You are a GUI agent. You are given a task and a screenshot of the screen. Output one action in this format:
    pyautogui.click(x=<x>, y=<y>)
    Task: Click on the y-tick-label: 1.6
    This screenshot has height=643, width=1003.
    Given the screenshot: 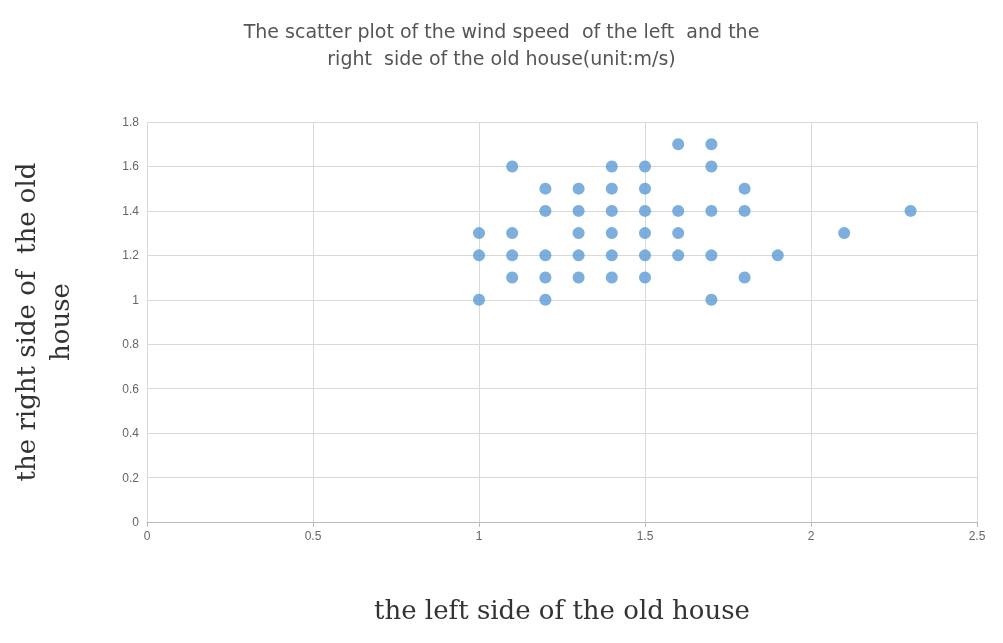 What is the action you would take?
    pyautogui.click(x=131, y=166)
    